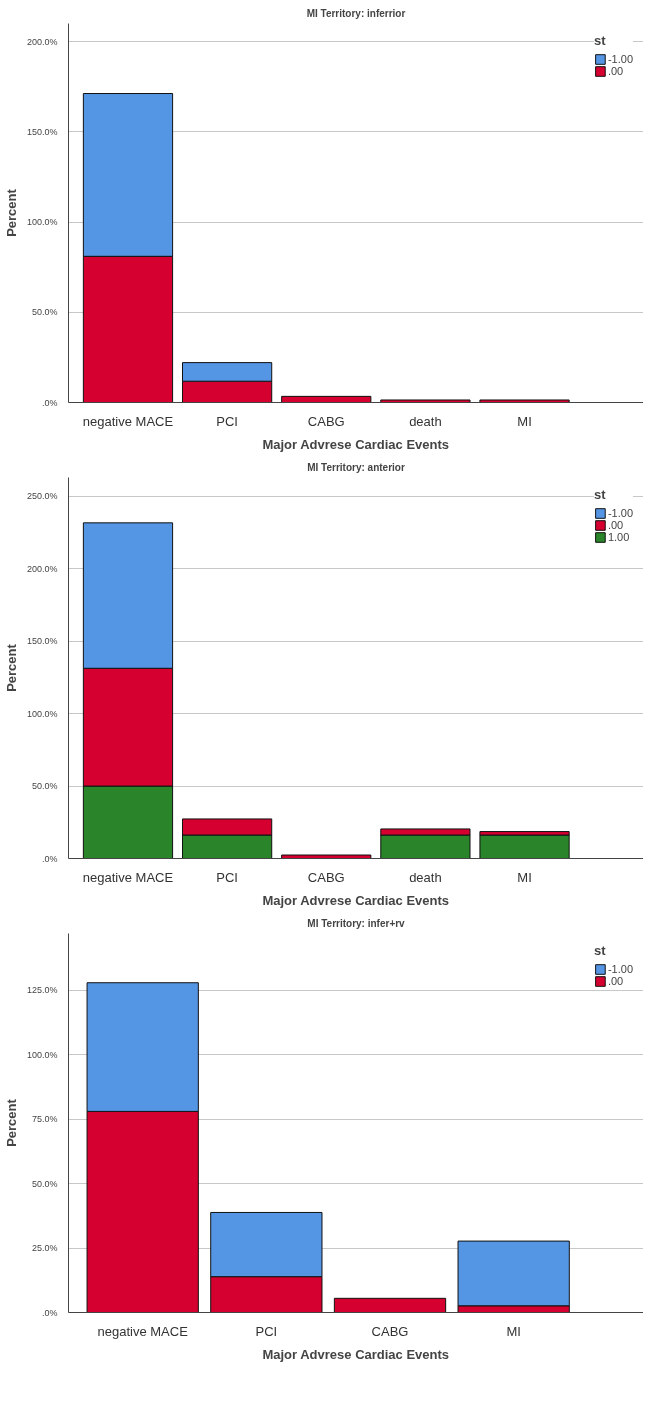  I want to click on y-tick-label: 250.0%, so click(42, 496).